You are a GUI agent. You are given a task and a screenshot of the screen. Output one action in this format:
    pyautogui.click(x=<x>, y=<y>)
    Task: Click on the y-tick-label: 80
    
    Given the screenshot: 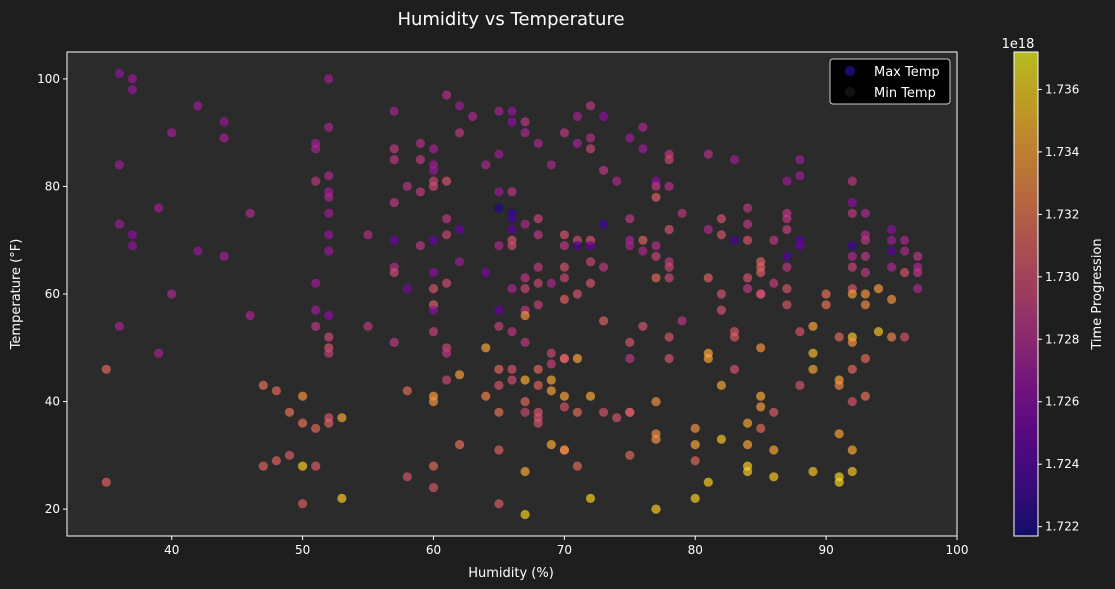 What is the action you would take?
    pyautogui.click(x=52, y=186)
    